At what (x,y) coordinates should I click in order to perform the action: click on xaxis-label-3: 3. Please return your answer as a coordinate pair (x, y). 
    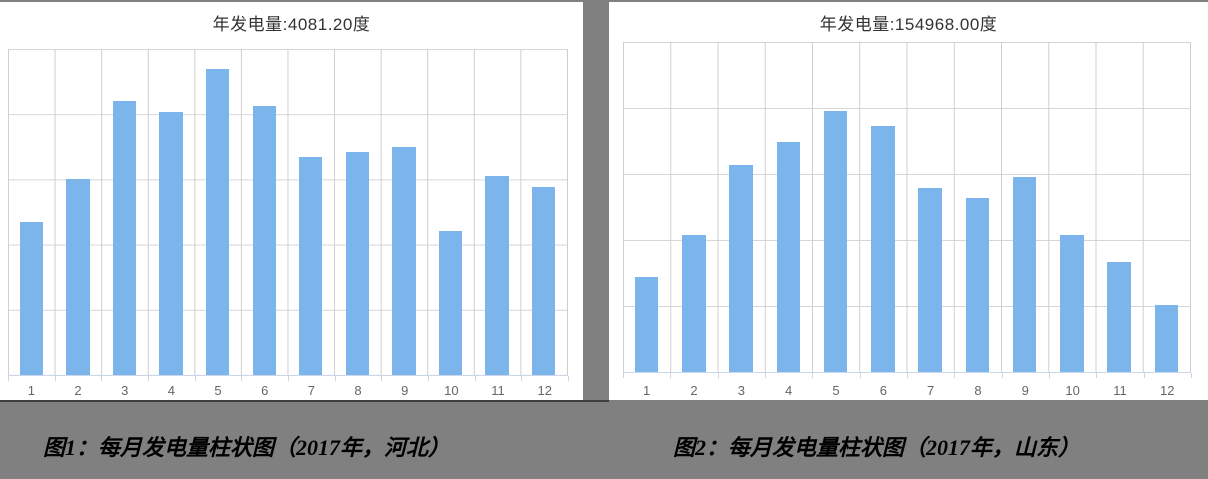
    Looking at the image, I should click on (125, 390).